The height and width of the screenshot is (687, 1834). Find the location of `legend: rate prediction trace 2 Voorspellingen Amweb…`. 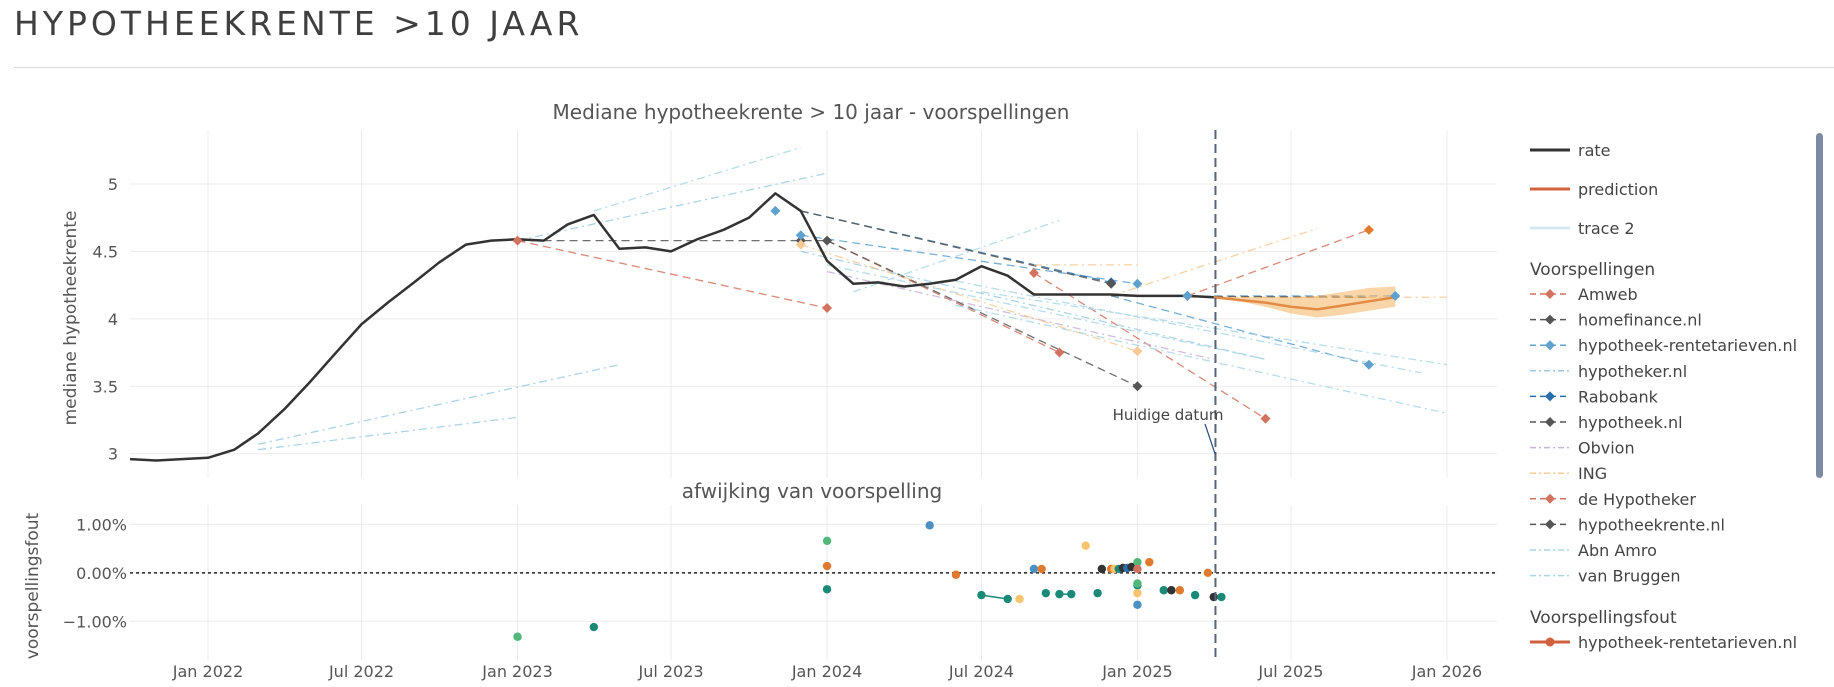

legend: rate prediction trace 2 Voorspellingen Amweb… is located at coordinates (1663, 396).